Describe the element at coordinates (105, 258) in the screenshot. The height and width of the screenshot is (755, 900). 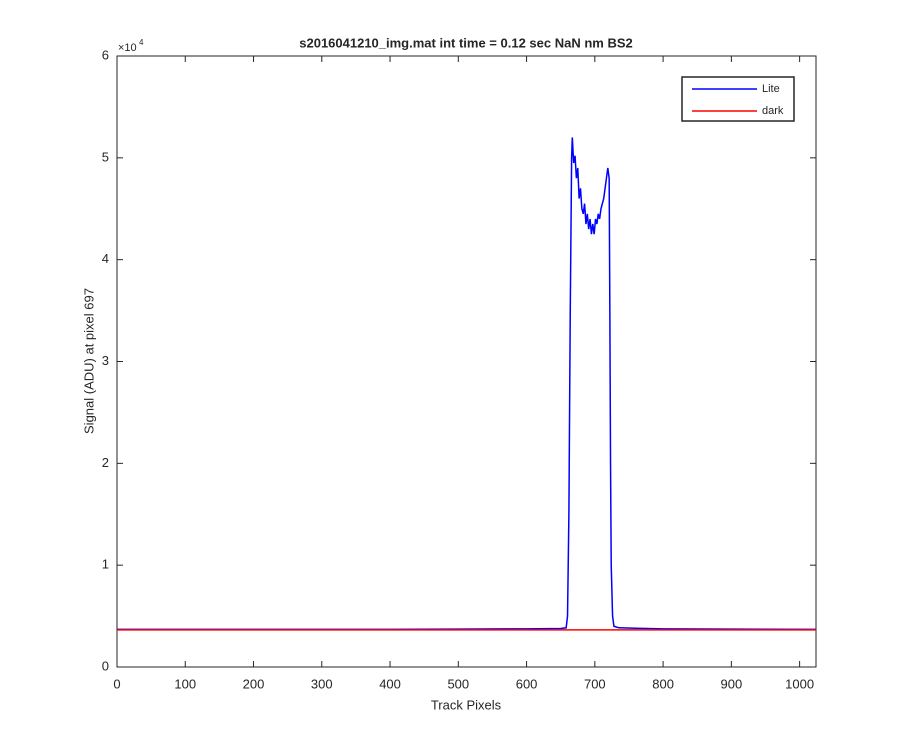
I see `y-tick-label: 4` at that location.